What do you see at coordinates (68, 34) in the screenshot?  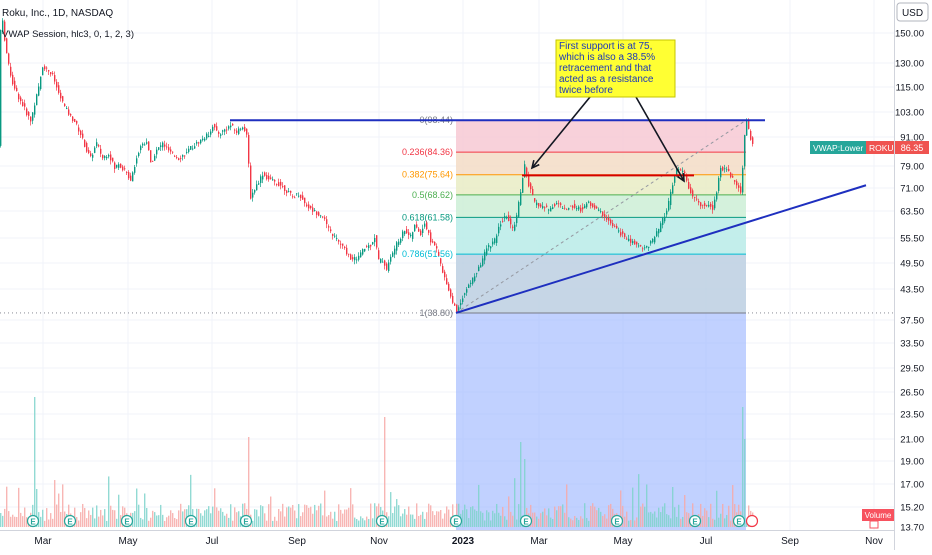 I see `indicator-legend: VWAP Session, hlc3, 0, 1, 2, 3)` at bounding box center [68, 34].